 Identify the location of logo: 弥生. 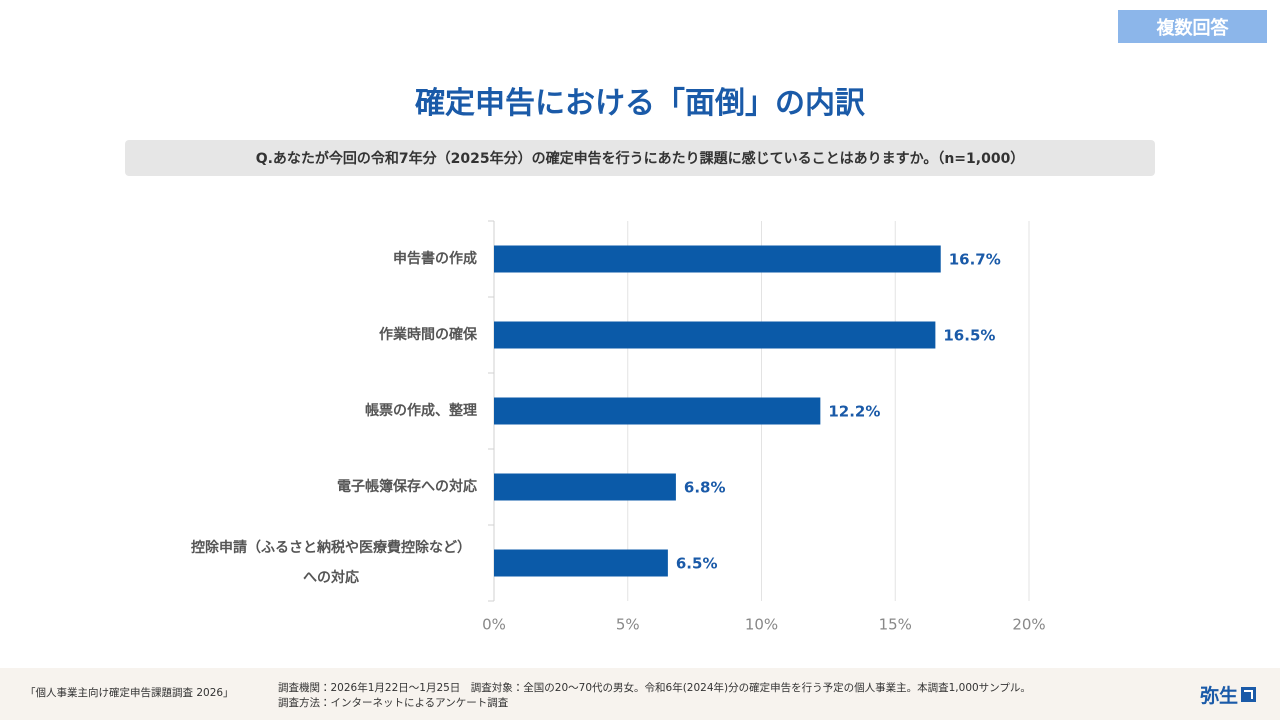
(1228, 694).